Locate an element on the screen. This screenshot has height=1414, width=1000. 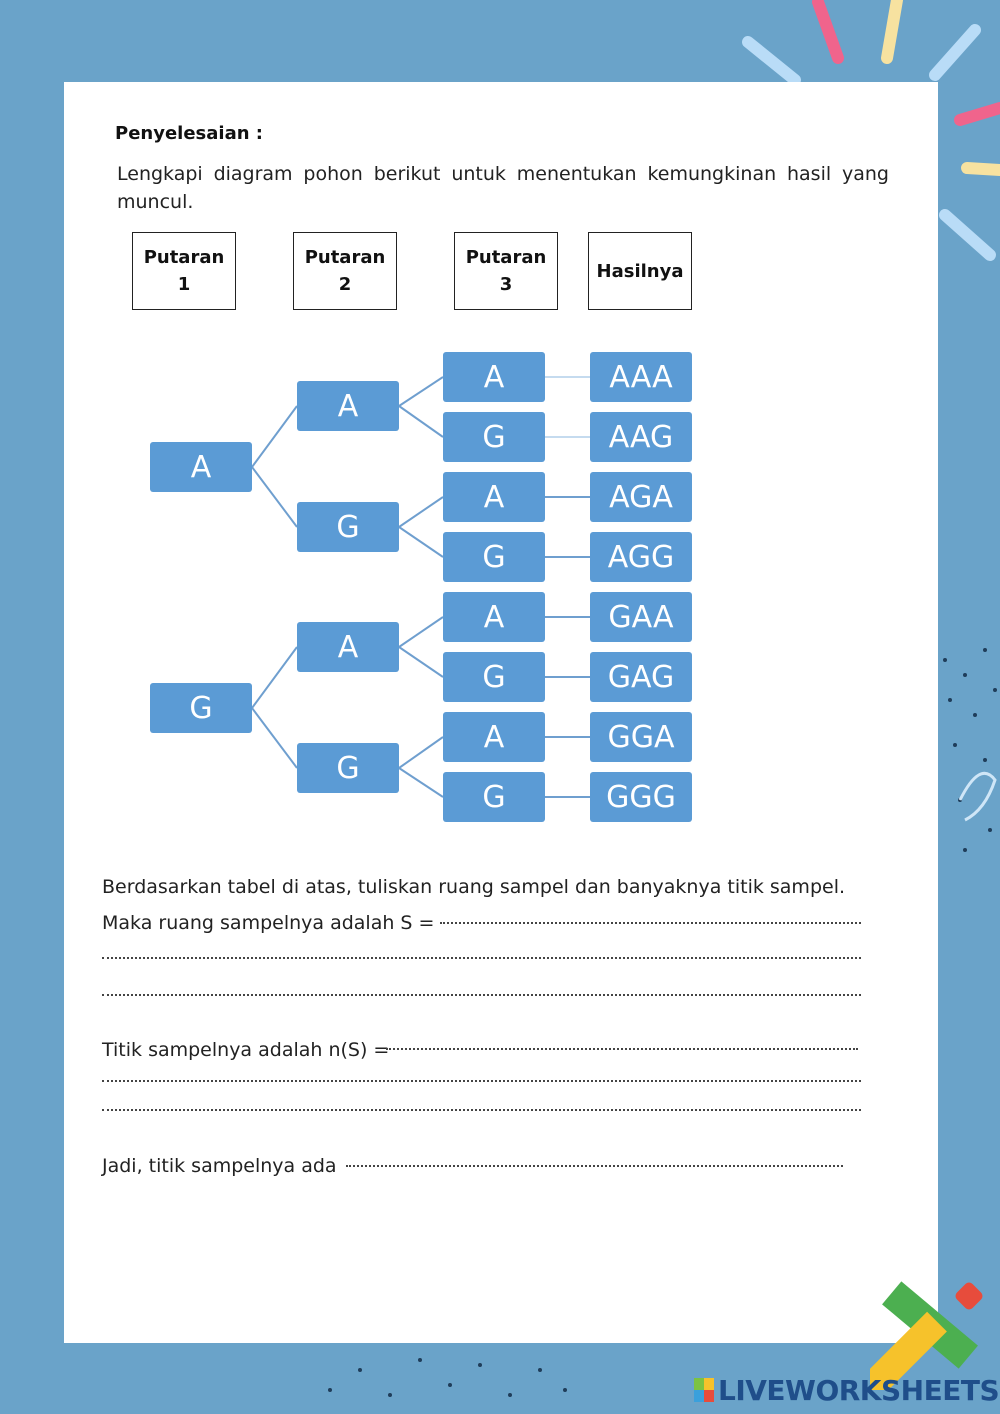
conclusion-label: Jadi, titik sampelnya ada is located at coordinates (219, 1166).